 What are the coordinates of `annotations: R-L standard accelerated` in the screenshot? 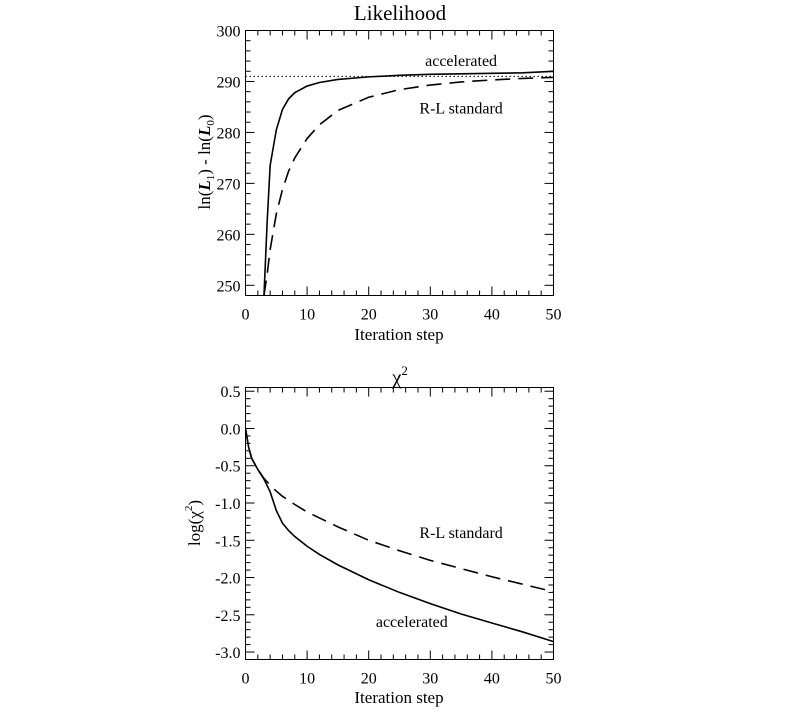 It's located at (439, 578).